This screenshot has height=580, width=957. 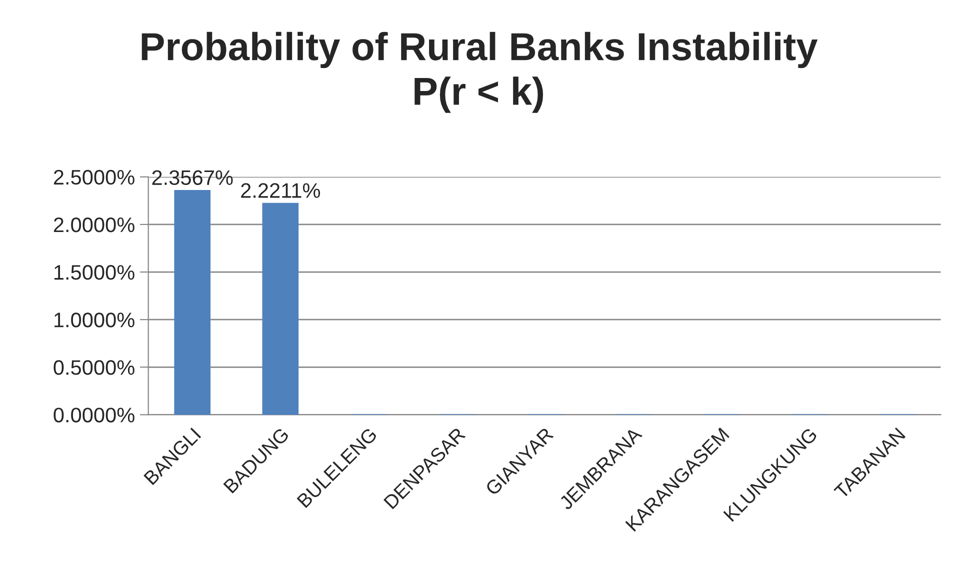 I want to click on y-tick-label: 1.0000%, so click(x=94, y=320).